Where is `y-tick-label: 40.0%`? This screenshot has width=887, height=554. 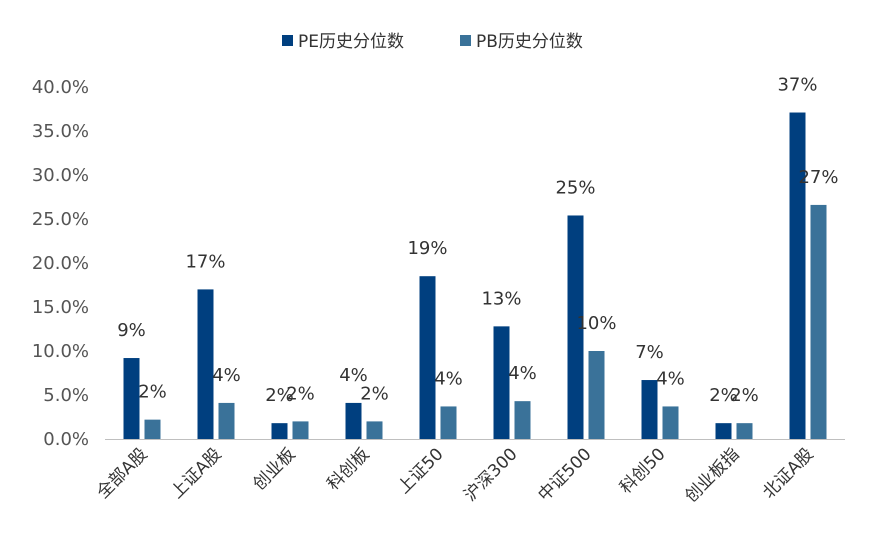
y-tick-label: 40.0% is located at coordinates (60, 87).